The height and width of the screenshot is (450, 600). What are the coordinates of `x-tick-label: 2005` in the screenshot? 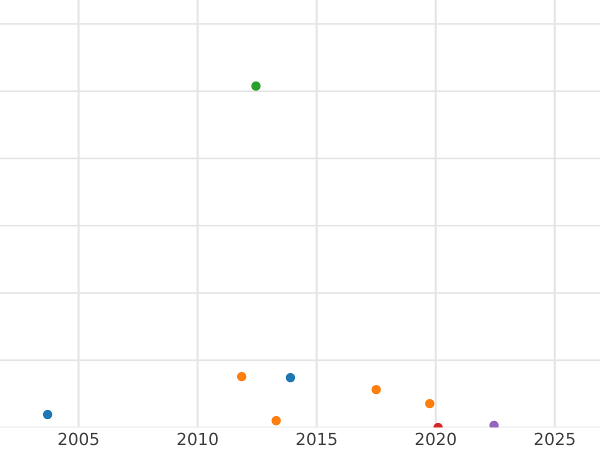 It's located at (78, 439).